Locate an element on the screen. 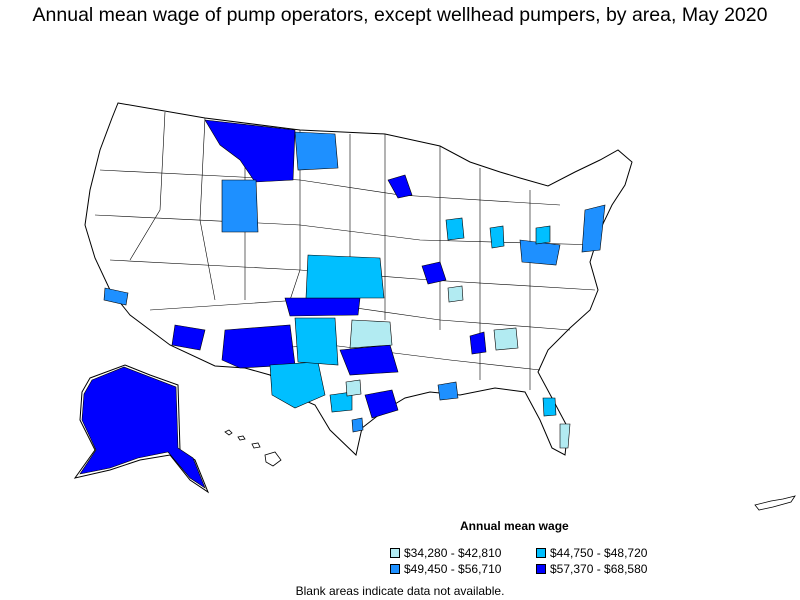  legend-item-bin2: $44,750 - $48,720 is located at coordinates (591, 553).